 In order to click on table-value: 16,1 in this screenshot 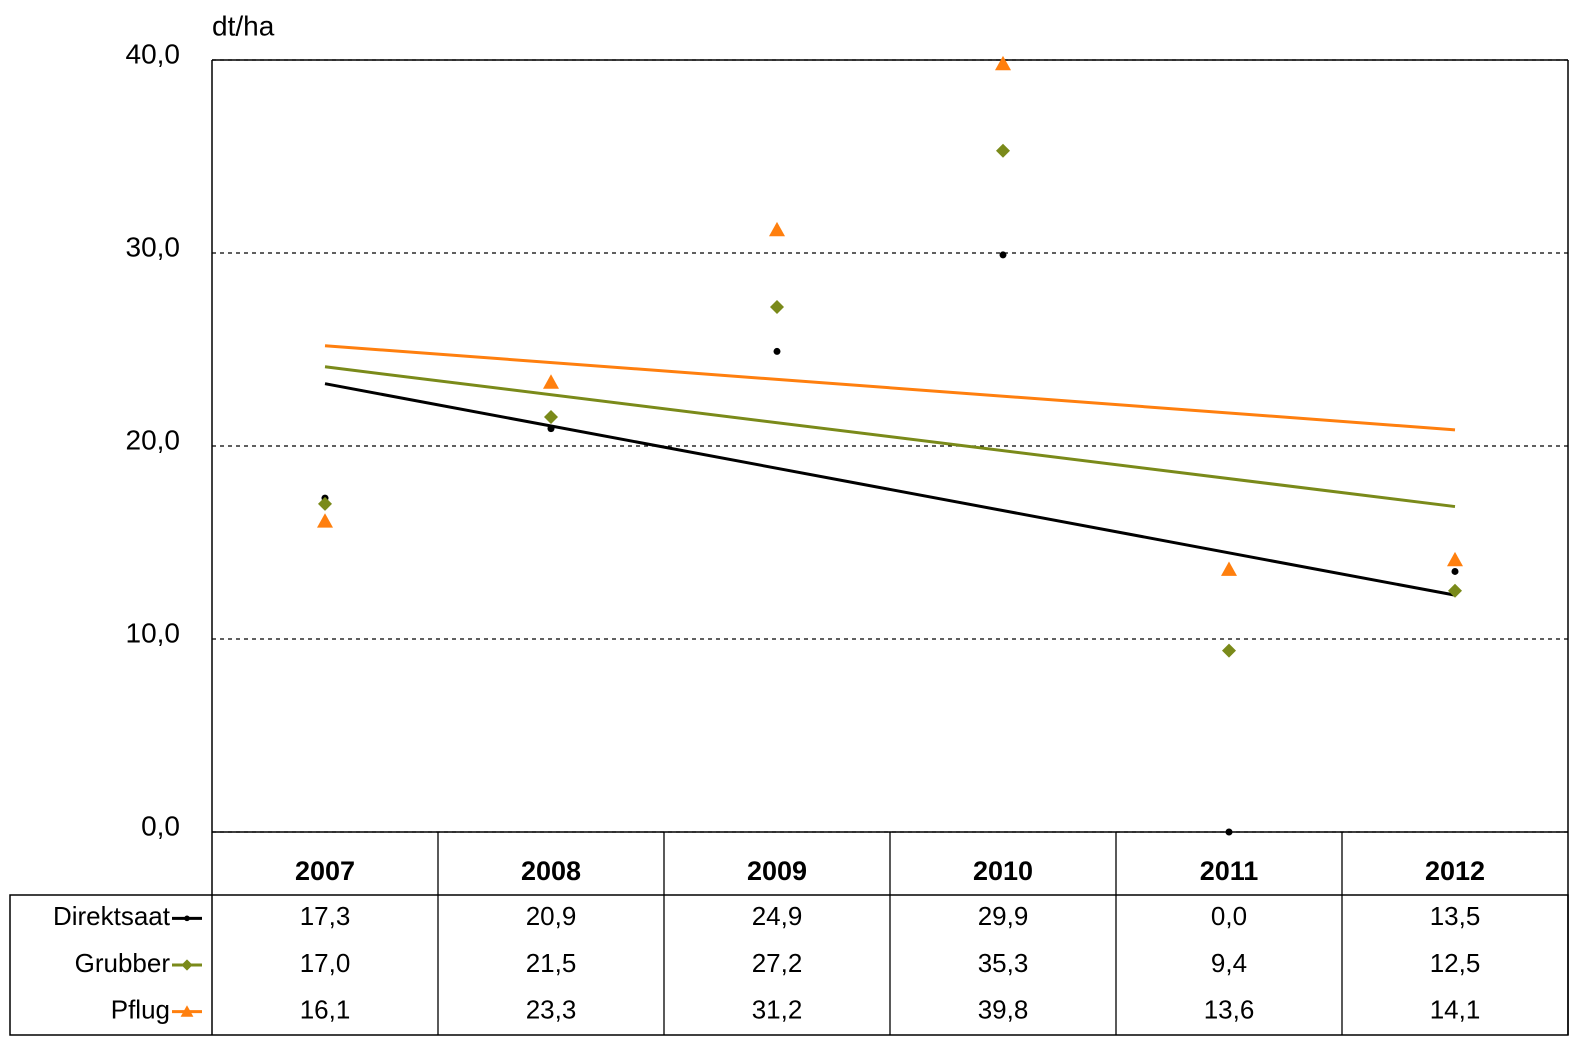, I will do `click(325, 1010)`.